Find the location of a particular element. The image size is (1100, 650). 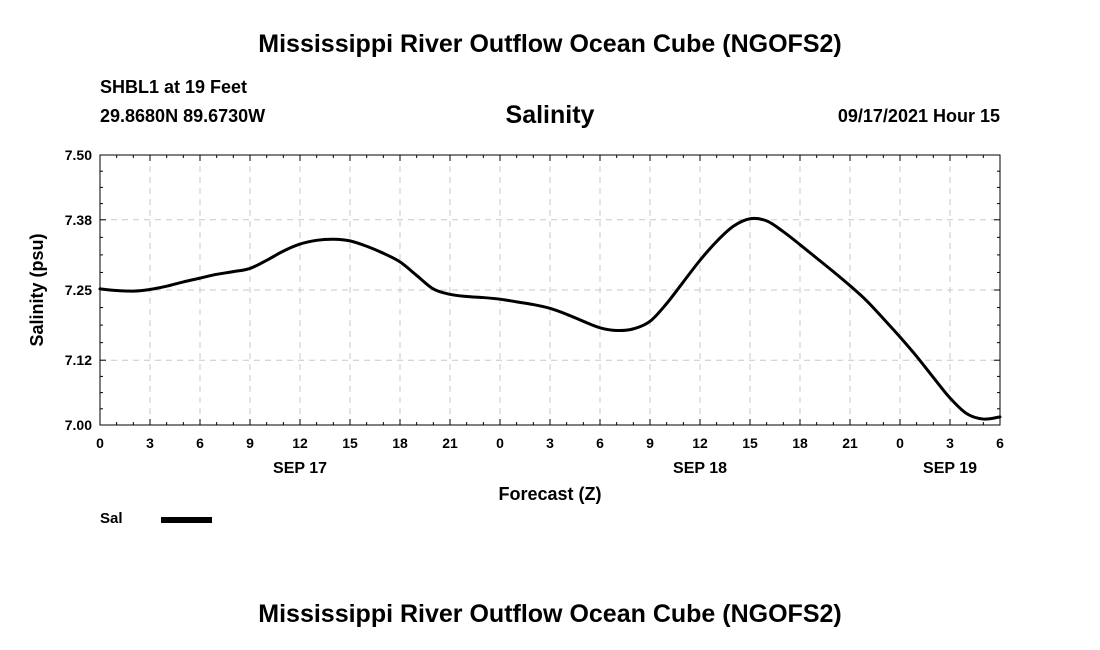

forecast-issue-time: 09/17/2021 Hour 15 is located at coordinates (918, 116).